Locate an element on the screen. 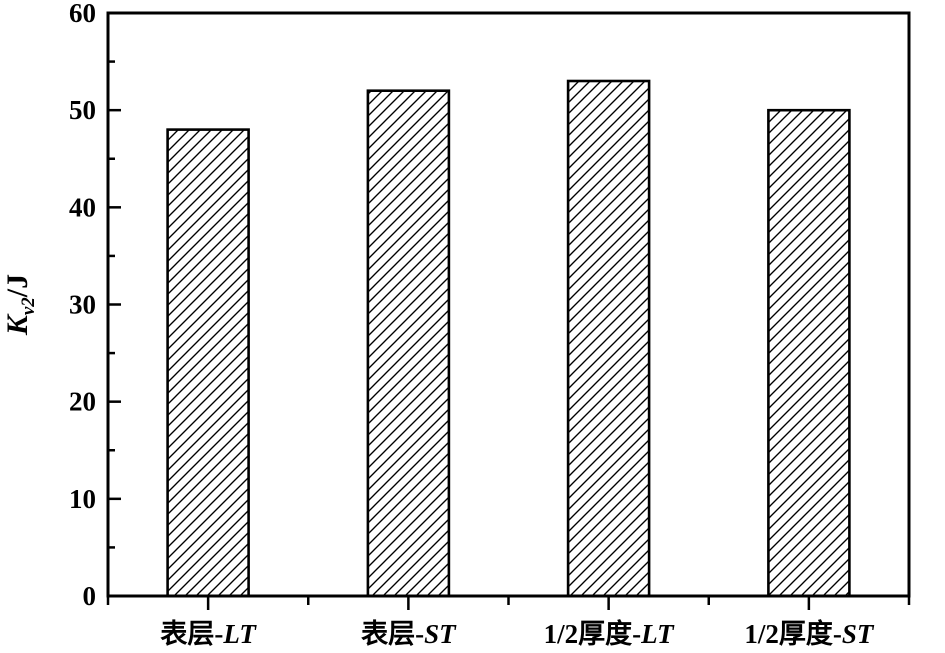 The width and height of the screenshot is (945, 653). y-tick-label: 10 is located at coordinates (82, 499).